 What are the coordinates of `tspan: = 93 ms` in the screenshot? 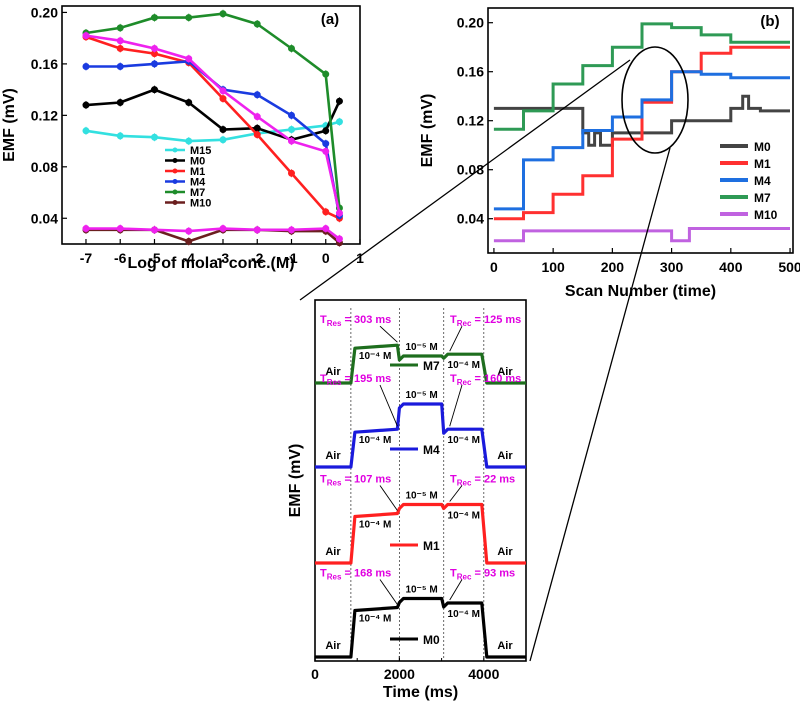 It's located at (493, 574).